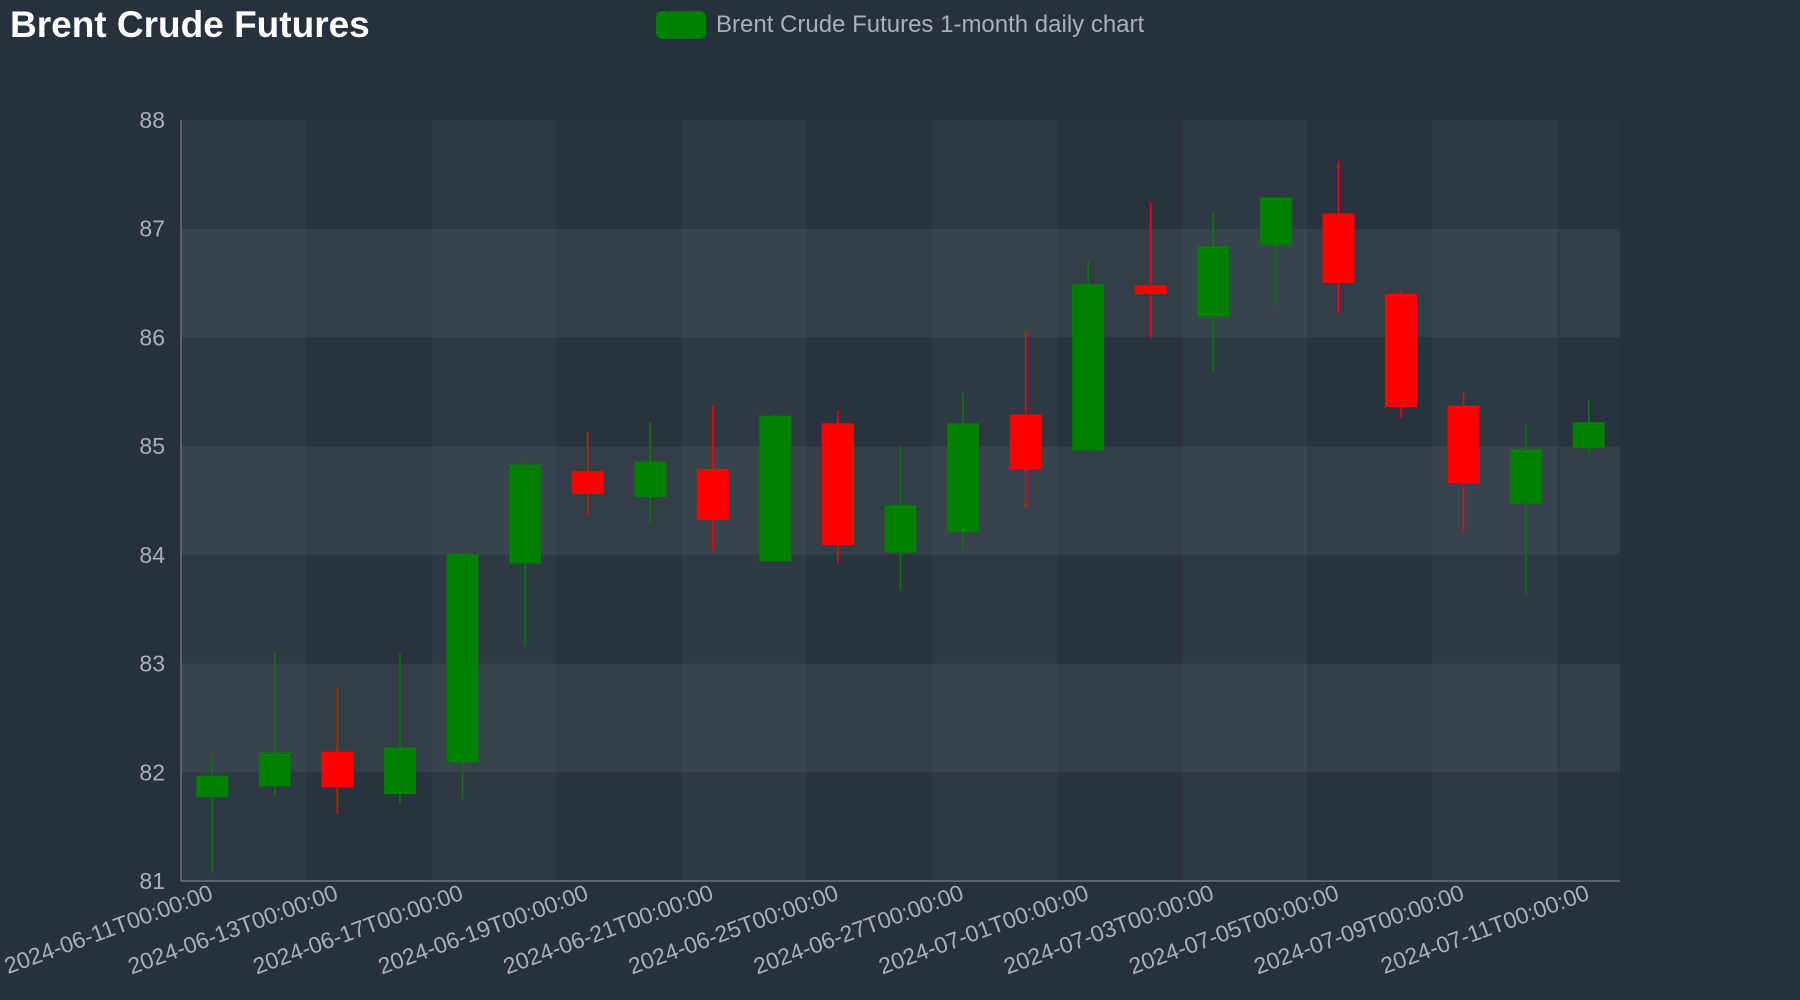 The image size is (1800, 1000). I want to click on y-tick-label: 82, so click(152, 772).